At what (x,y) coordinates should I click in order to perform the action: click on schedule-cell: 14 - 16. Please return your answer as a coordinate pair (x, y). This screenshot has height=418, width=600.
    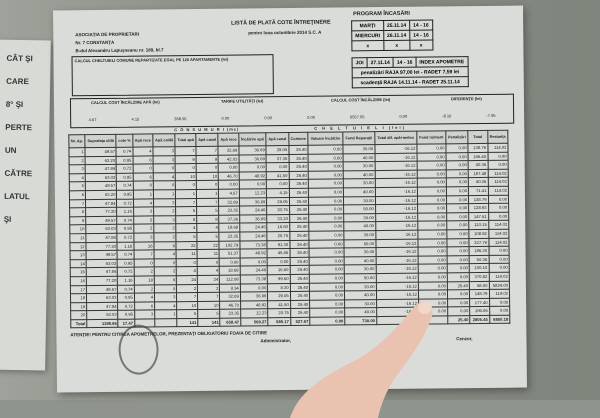
    Looking at the image, I should click on (421, 25).